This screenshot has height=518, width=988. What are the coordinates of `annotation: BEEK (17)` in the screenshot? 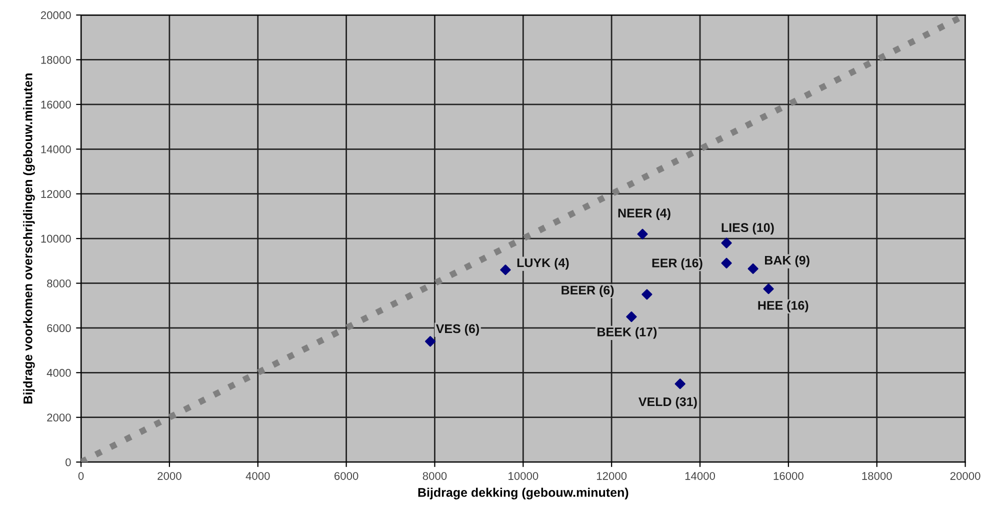 It's located at (627, 333).